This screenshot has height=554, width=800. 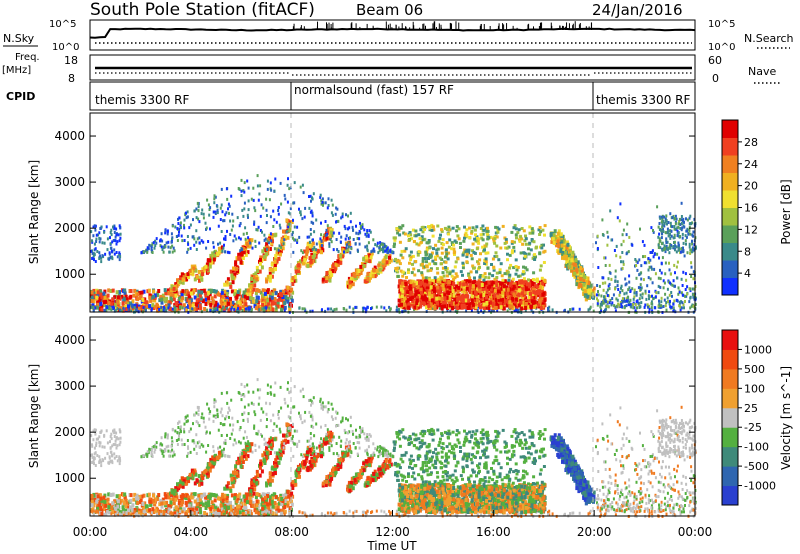 I want to click on freq-panel, so click(x=392, y=67).